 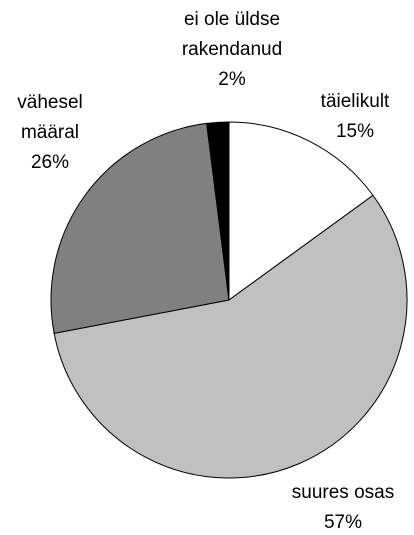 I want to click on value-label: 2%, so click(x=232, y=79).